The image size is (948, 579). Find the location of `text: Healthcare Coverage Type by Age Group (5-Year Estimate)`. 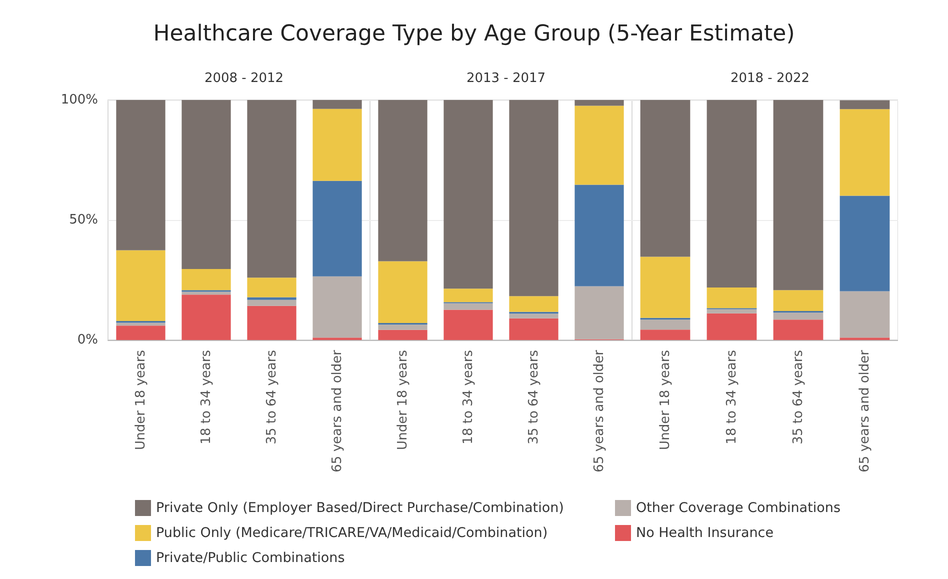

text: Healthcare Coverage Type by Age Group (5-Year Estimate) is located at coordinates (474, 34).